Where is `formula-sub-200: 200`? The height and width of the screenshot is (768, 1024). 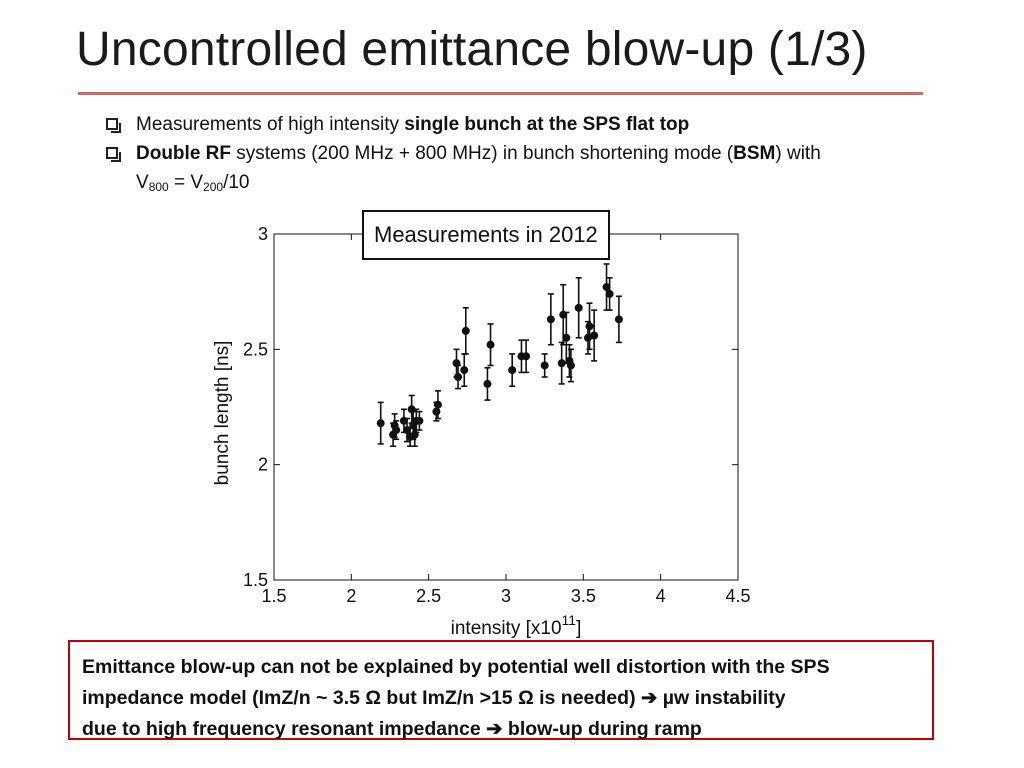
formula-sub-200: 200 is located at coordinates (213, 187).